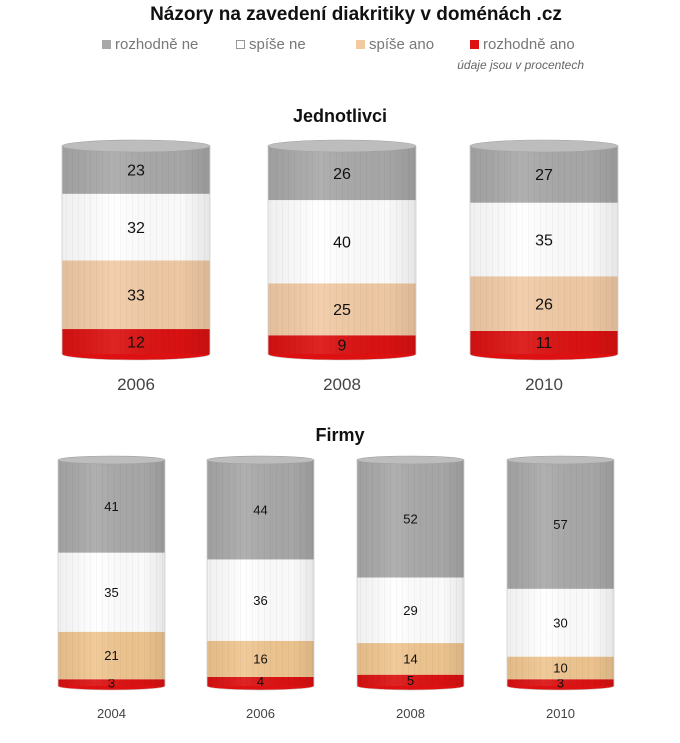  I want to click on cylinder-firmy-2004: 3 21 35 41 2004, so click(111, 588).